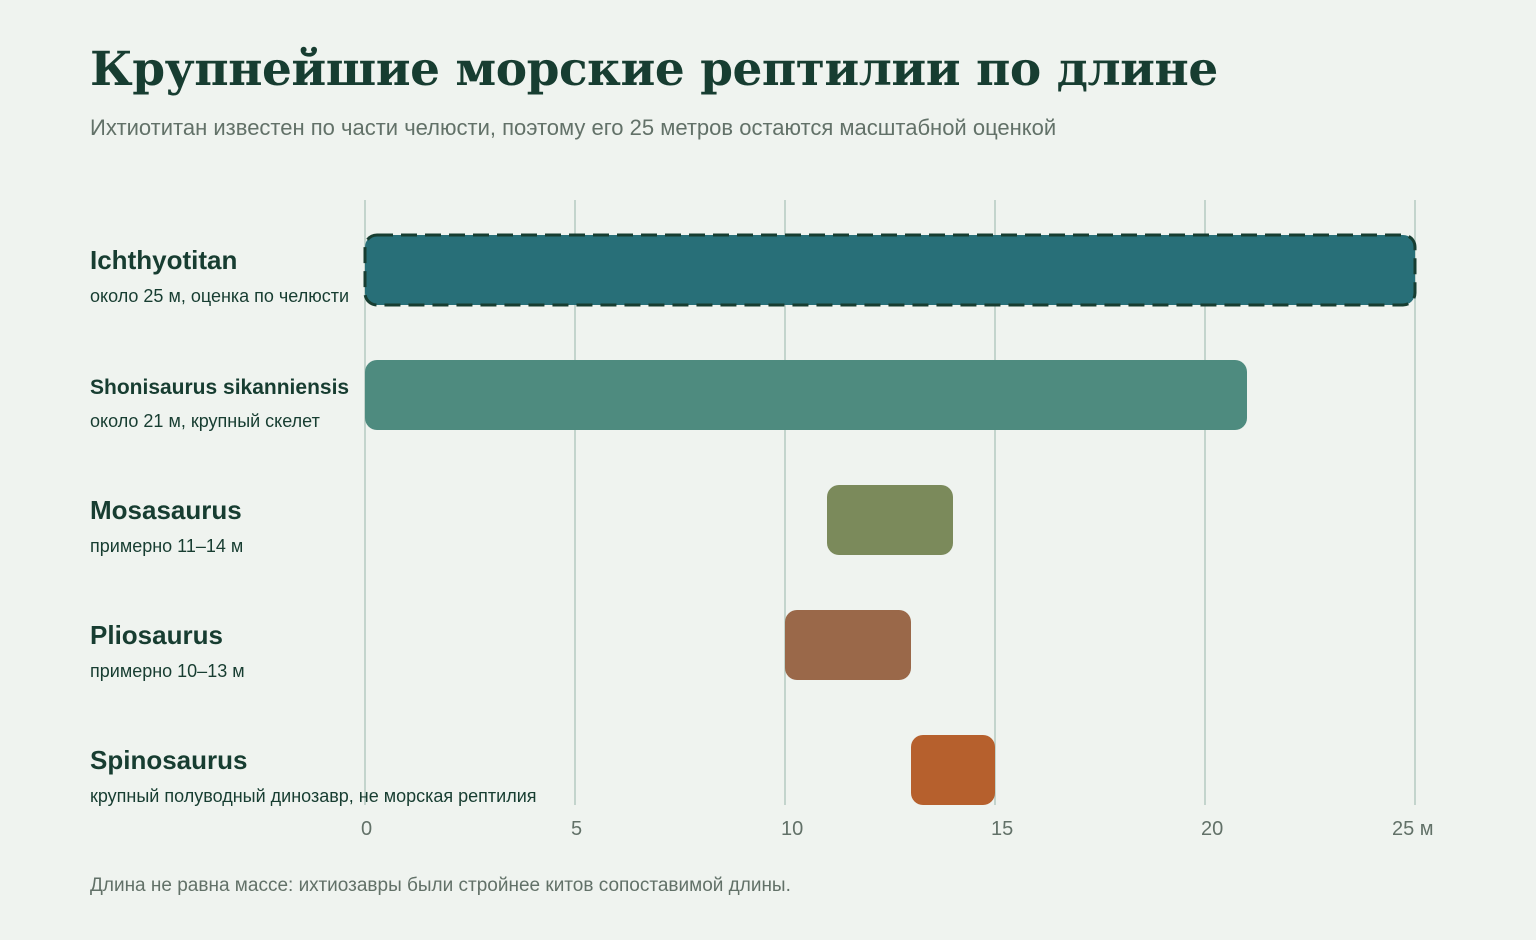  What do you see at coordinates (1002, 829) in the screenshot?
I see `x-tick-label-15: 15` at bounding box center [1002, 829].